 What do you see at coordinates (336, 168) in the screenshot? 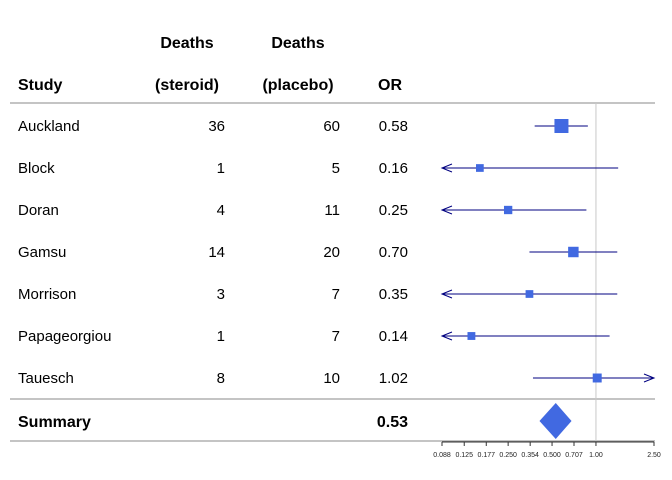
I see `deaths-placebo-value: 5` at bounding box center [336, 168].